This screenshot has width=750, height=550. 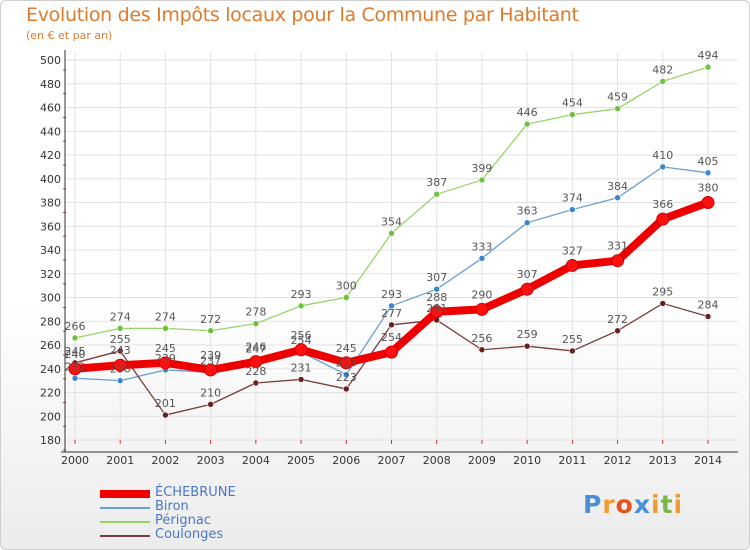 I want to click on y-tick-label: 440, so click(x=50, y=131).